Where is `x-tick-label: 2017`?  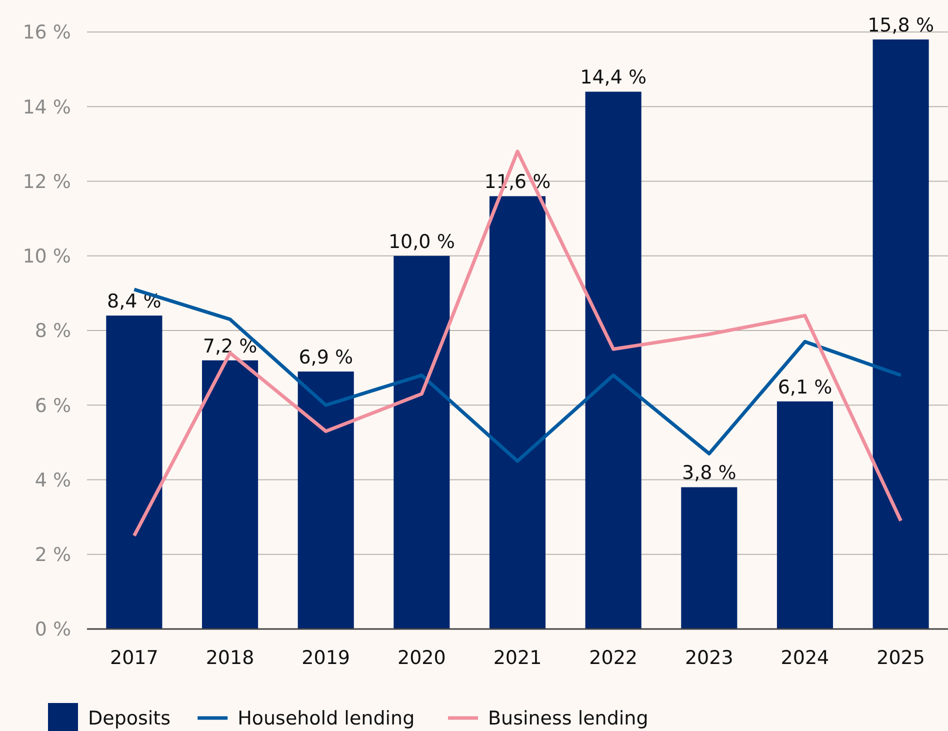
x-tick-label: 2017 is located at coordinates (134, 658).